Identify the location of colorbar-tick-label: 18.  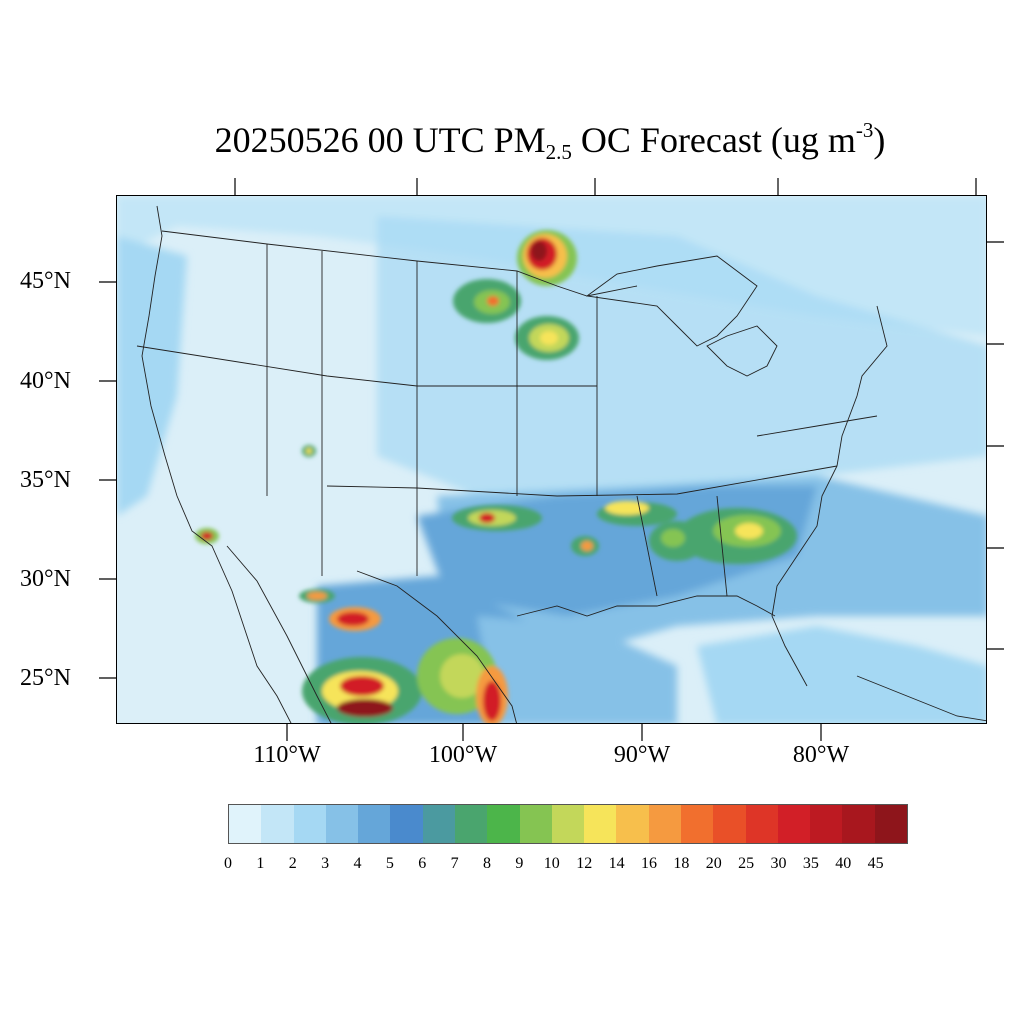
(681, 863).